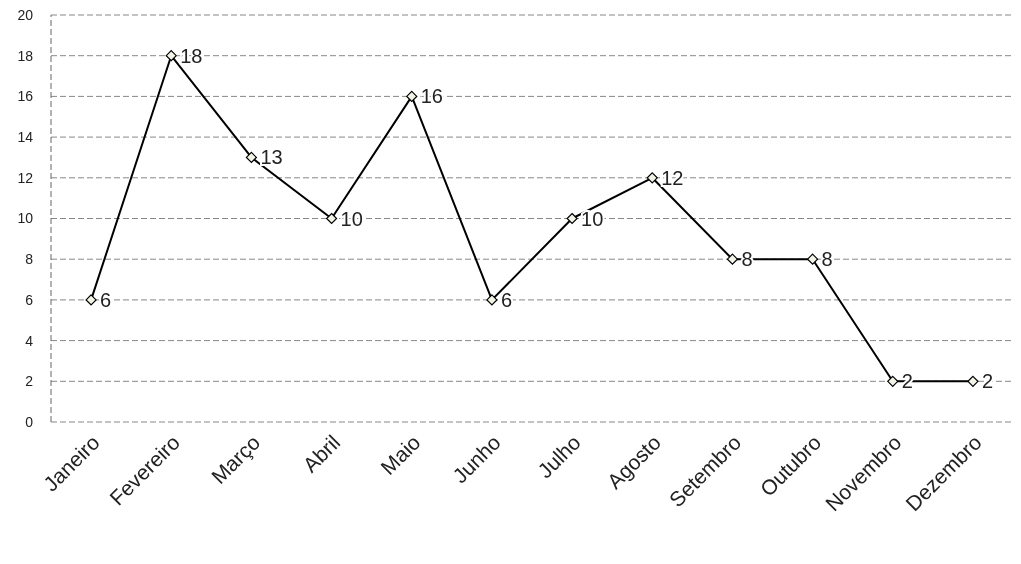 The width and height of the screenshot is (1021, 564). Describe the element at coordinates (431, 96) in the screenshot. I see `data-label: 16` at that location.